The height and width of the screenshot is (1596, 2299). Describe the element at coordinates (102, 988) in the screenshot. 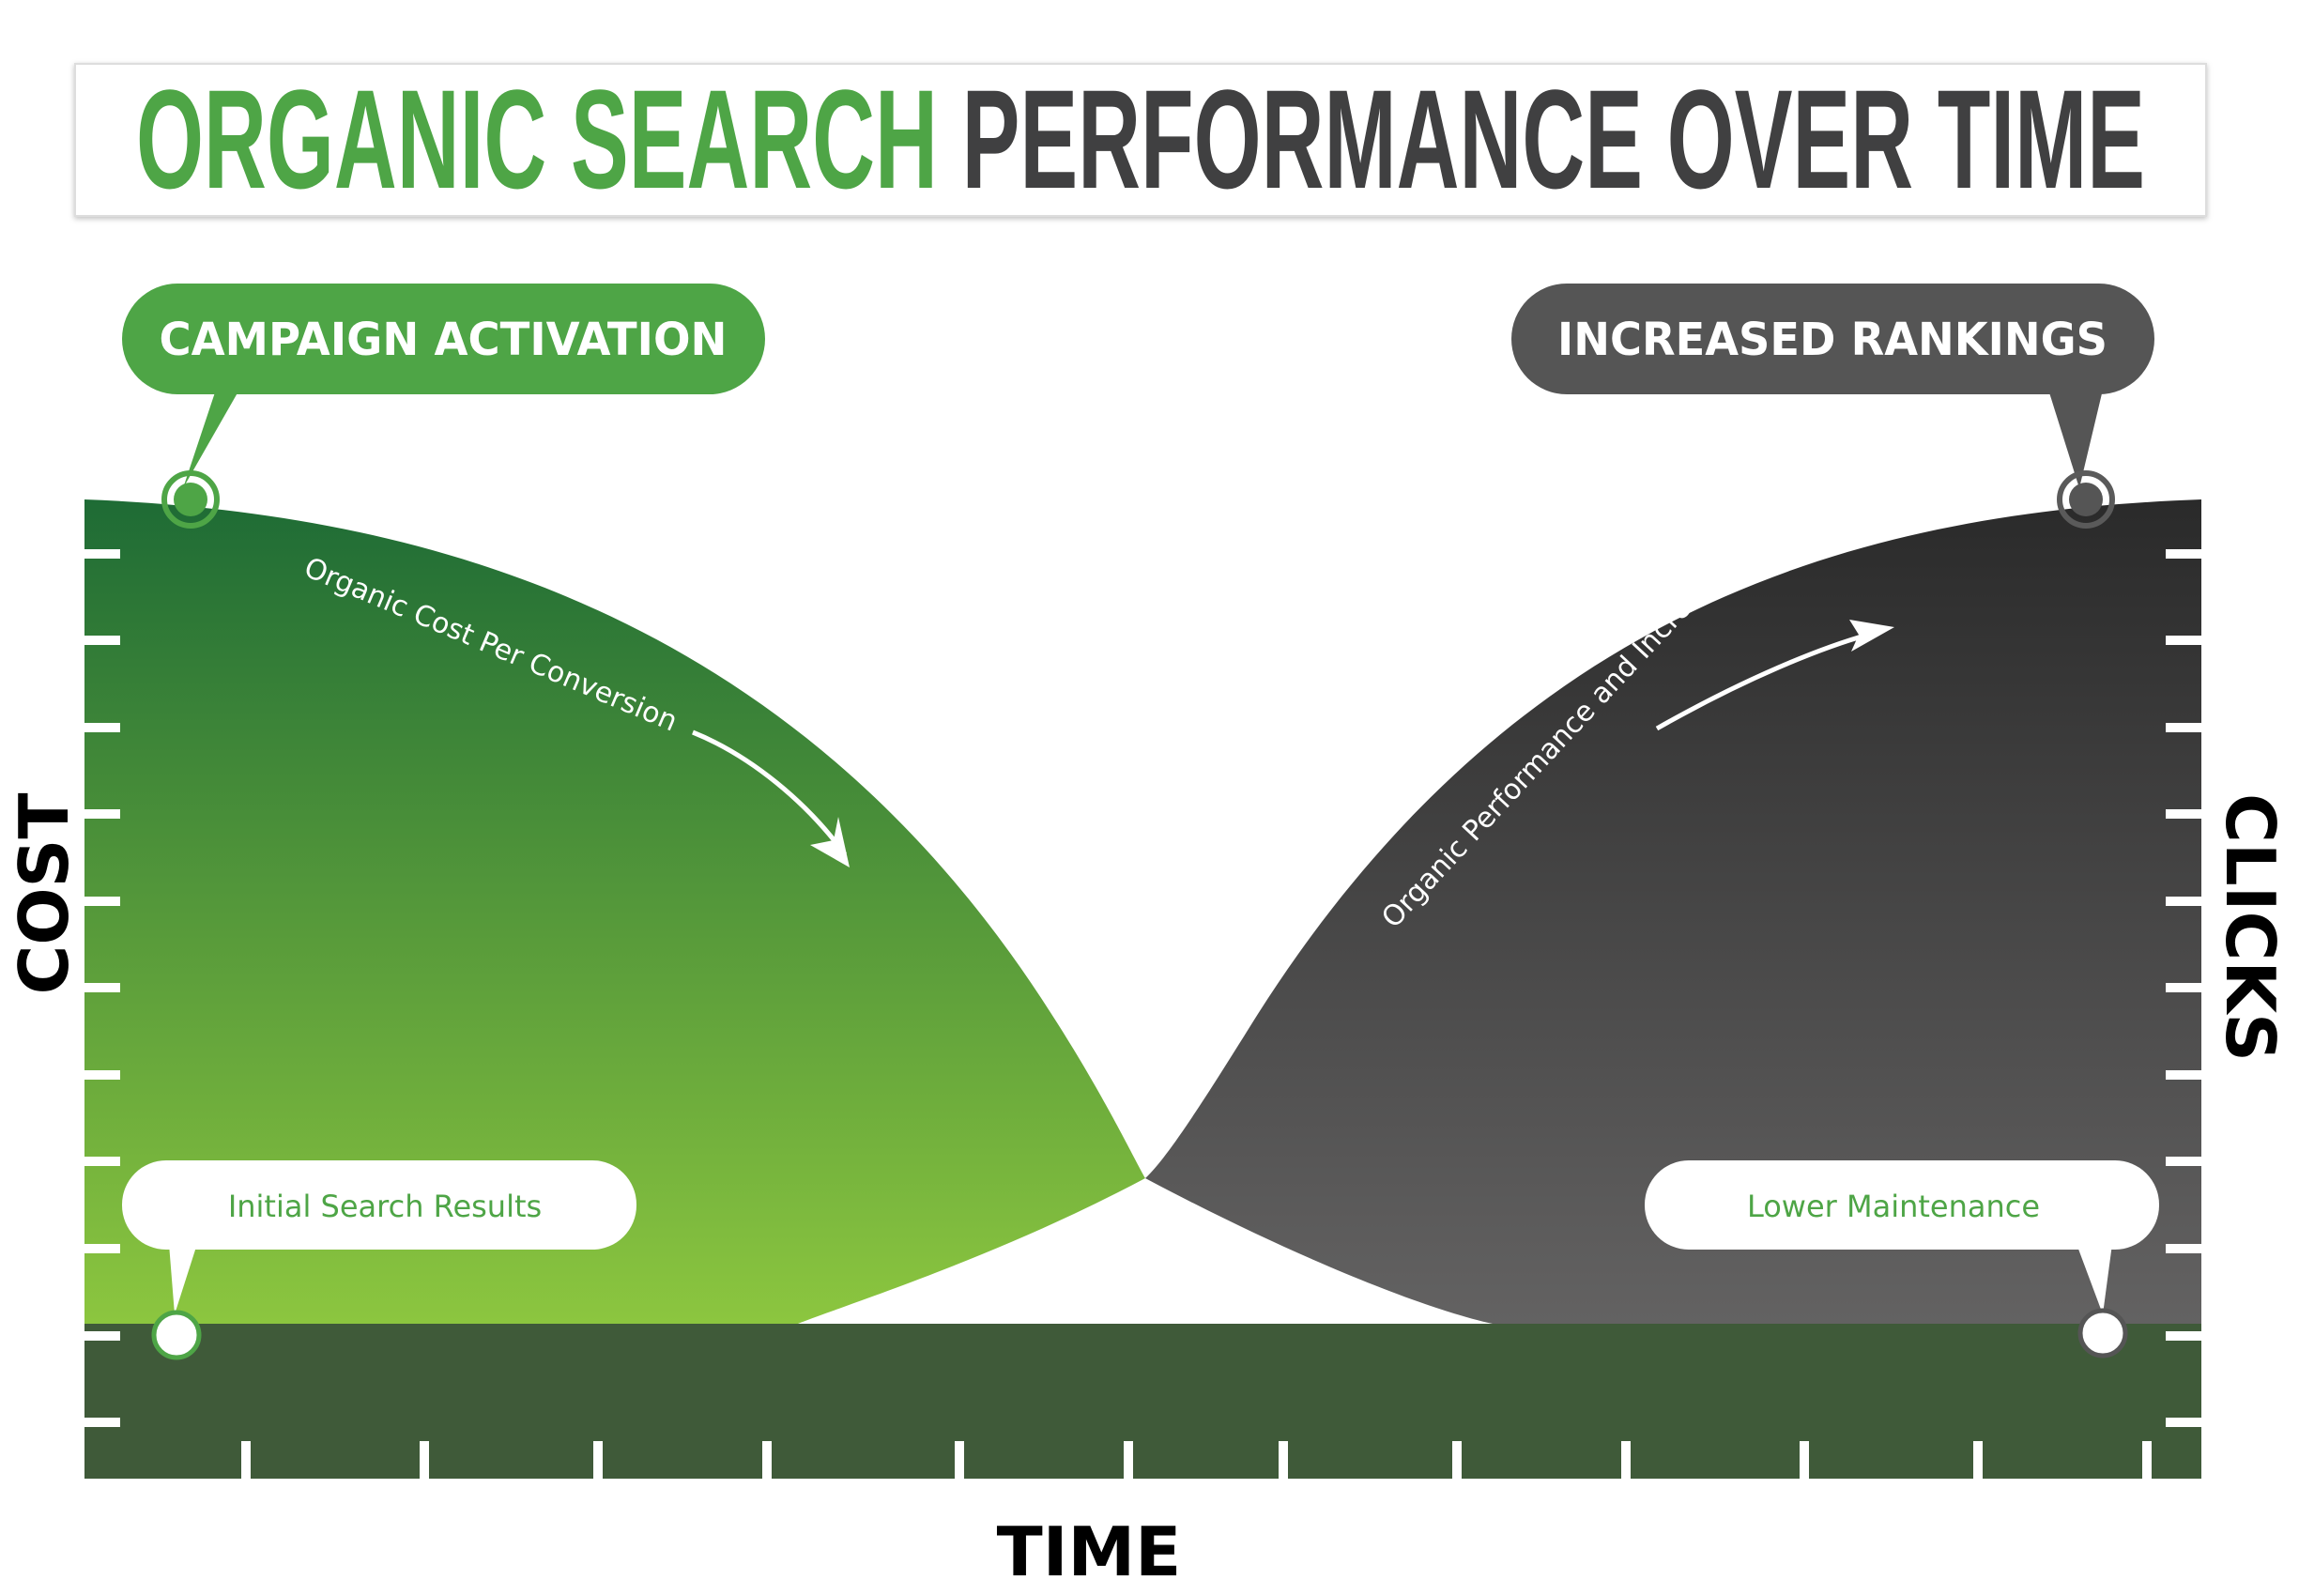

I see `left-axis-ticks` at that location.